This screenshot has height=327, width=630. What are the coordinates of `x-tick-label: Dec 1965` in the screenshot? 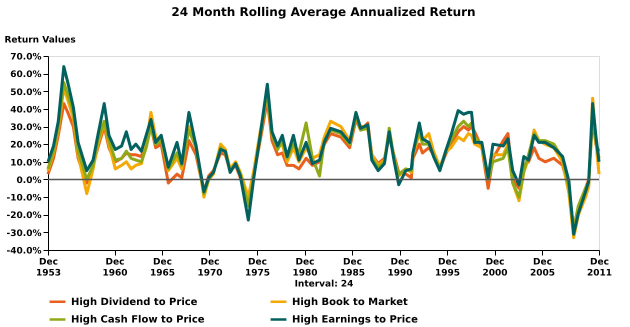 It's located at (163, 268).